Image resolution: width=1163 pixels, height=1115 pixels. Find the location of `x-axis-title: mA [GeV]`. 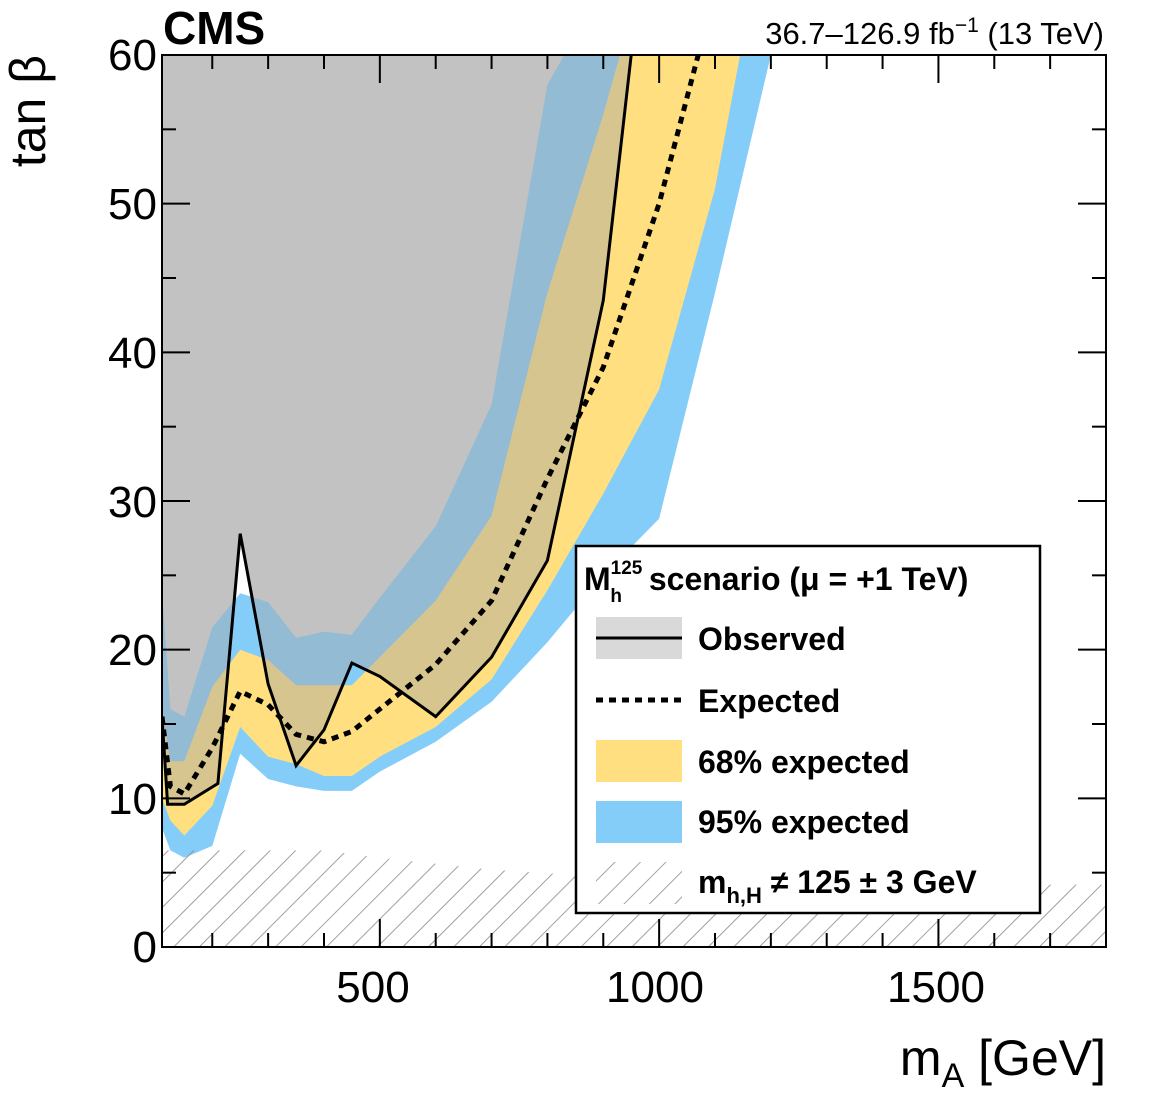

x-axis-title: mA [GeV] is located at coordinates (1003, 1062).